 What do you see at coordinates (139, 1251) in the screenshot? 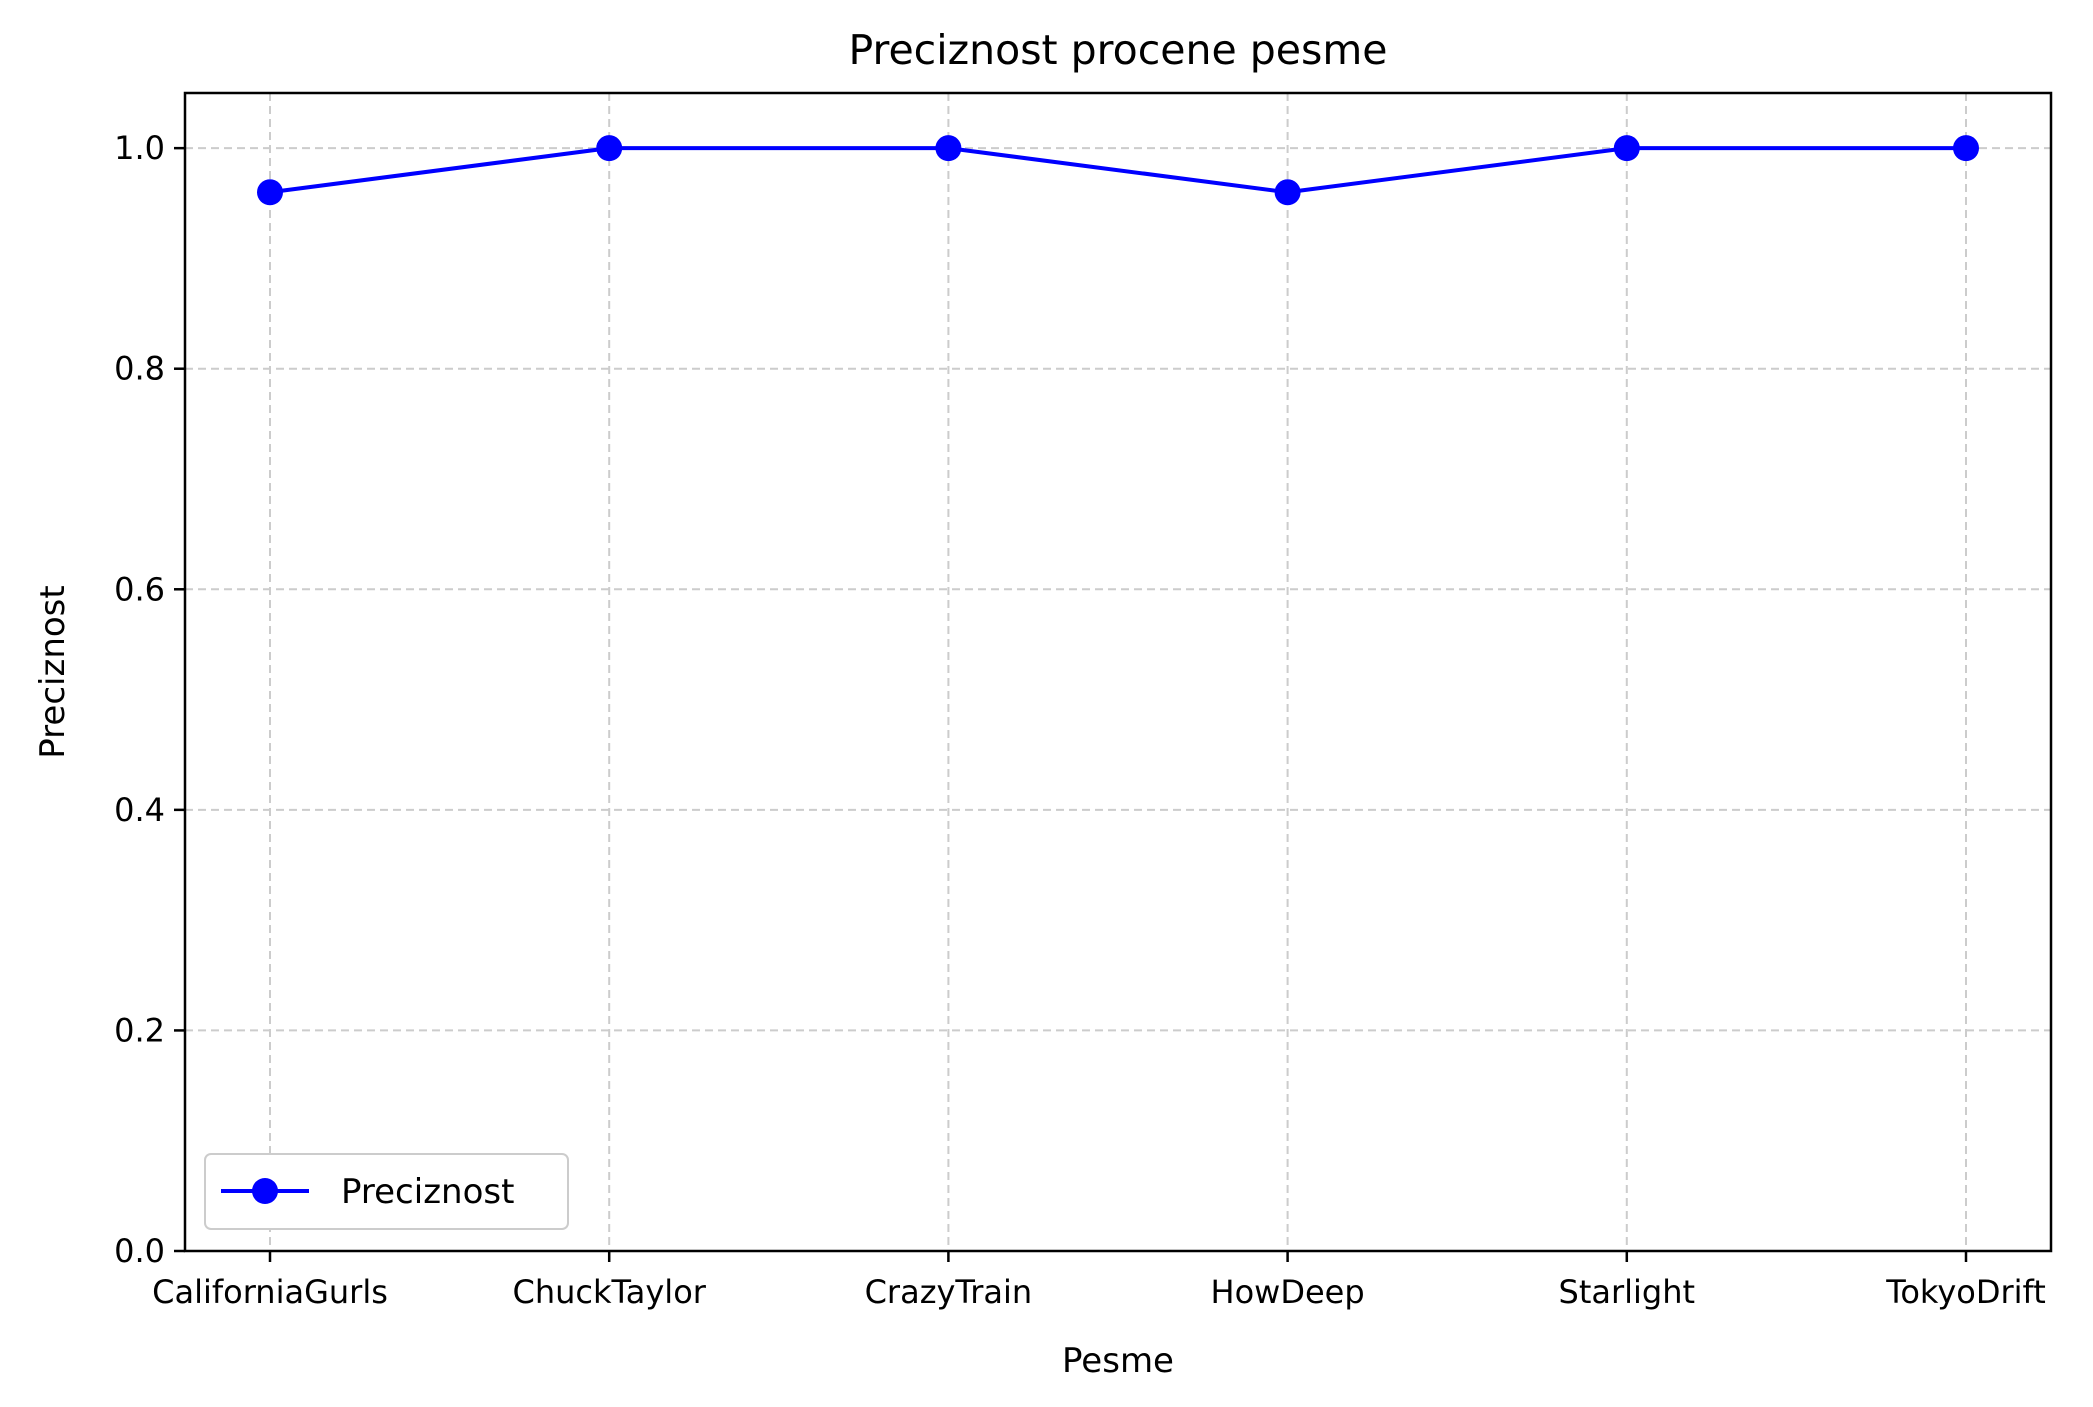
I see `y-tick-label: 0.0` at bounding box center [139, 1251].